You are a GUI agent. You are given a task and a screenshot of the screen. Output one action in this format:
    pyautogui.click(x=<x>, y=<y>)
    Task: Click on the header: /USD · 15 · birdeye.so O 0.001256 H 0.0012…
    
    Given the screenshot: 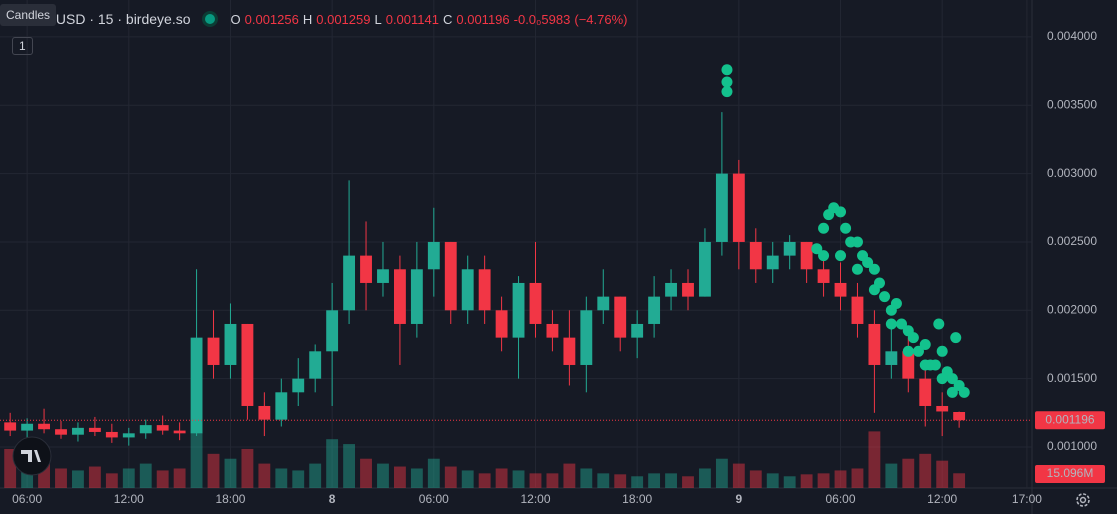 What is the action you would take?
    pyautogui.click(x=339, y=19)
    